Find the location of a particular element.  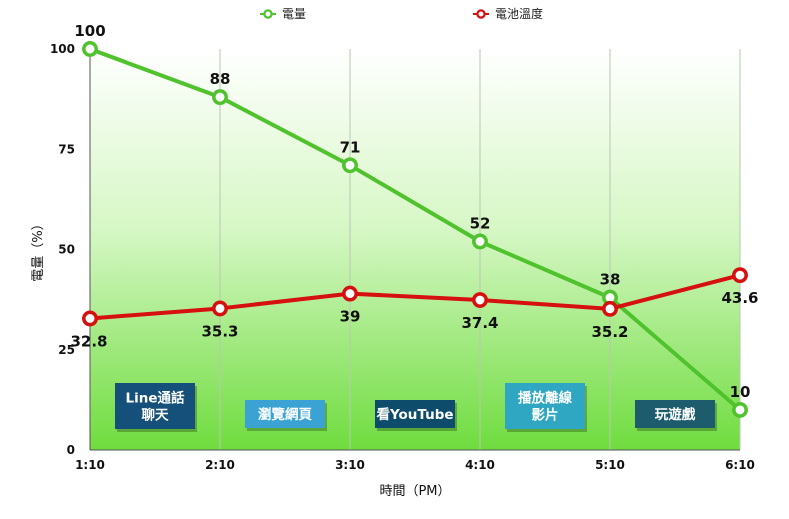

x-tick-label: 5:10 is located at coordinates (610, 465).